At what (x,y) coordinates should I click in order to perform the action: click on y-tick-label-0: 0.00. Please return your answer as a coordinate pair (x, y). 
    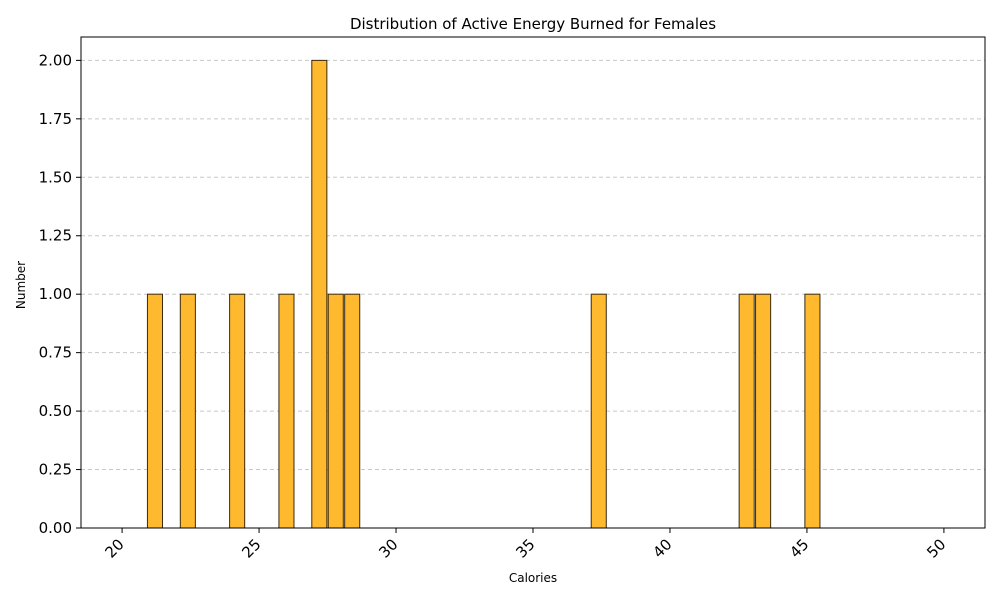
    Looking at the image, I should click on (55, 528).